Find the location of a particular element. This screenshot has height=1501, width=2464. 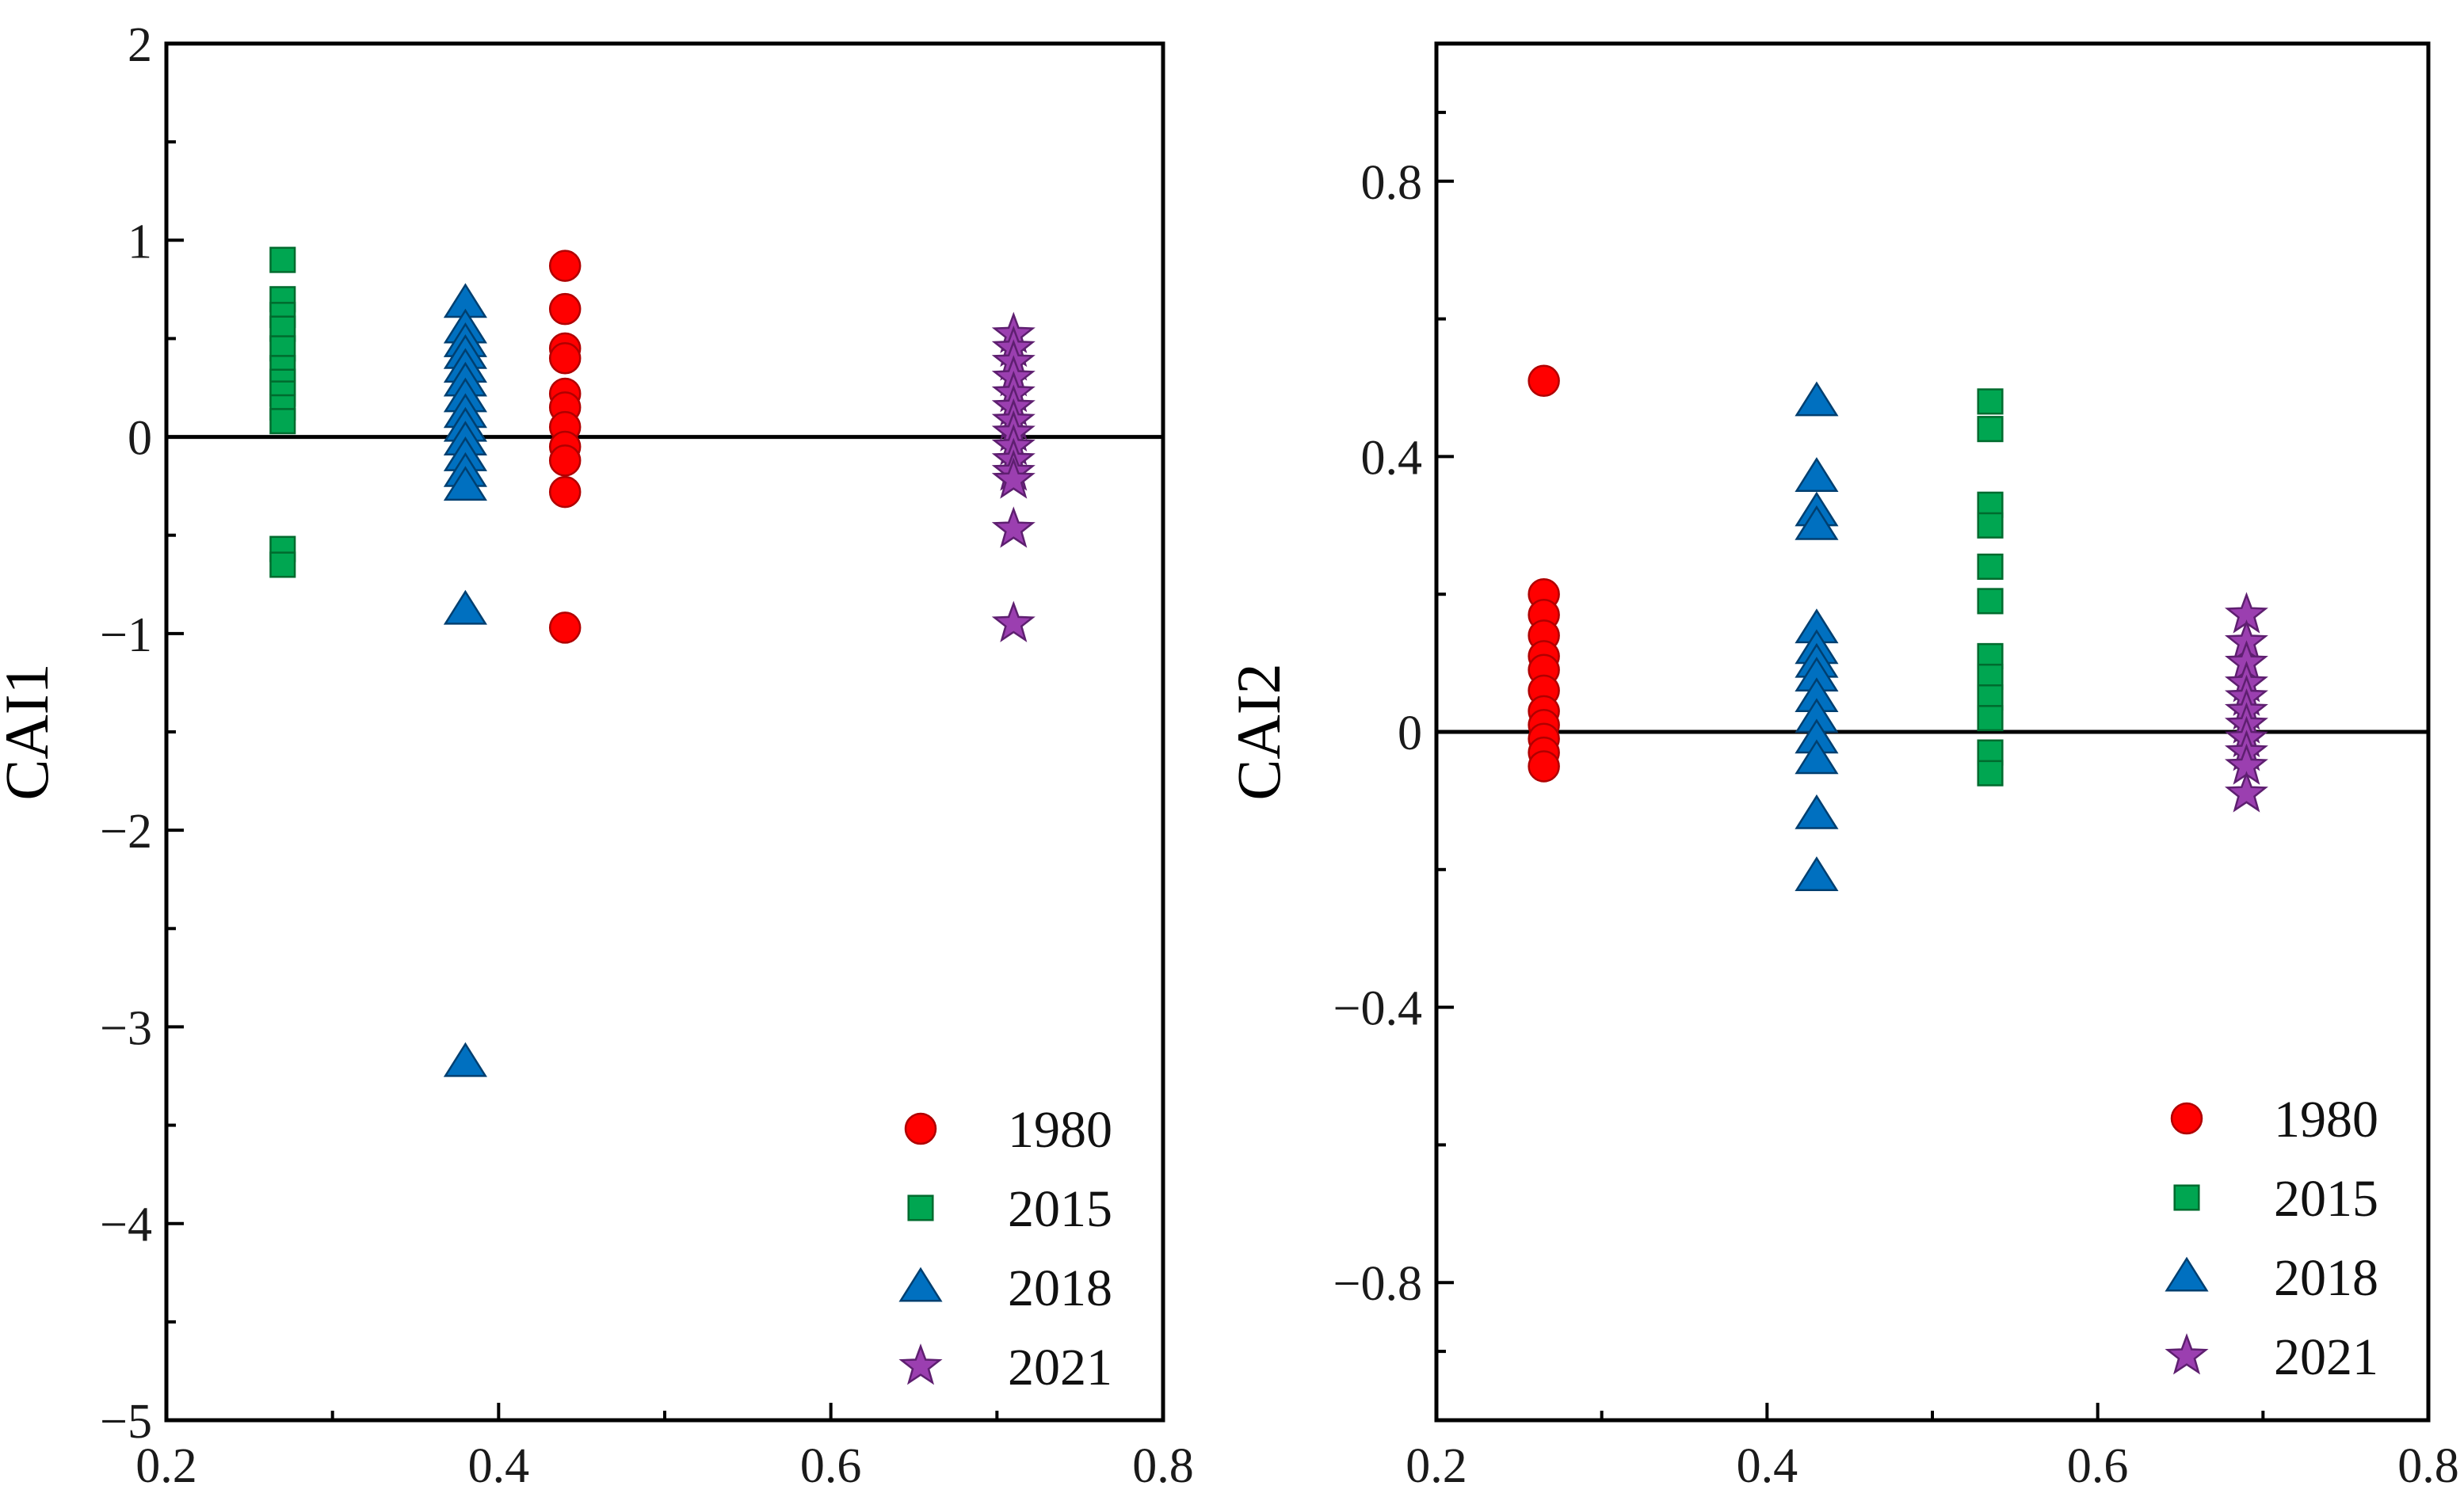

y-tick-label: −0.4 is located at coordinates (1377, 1009).